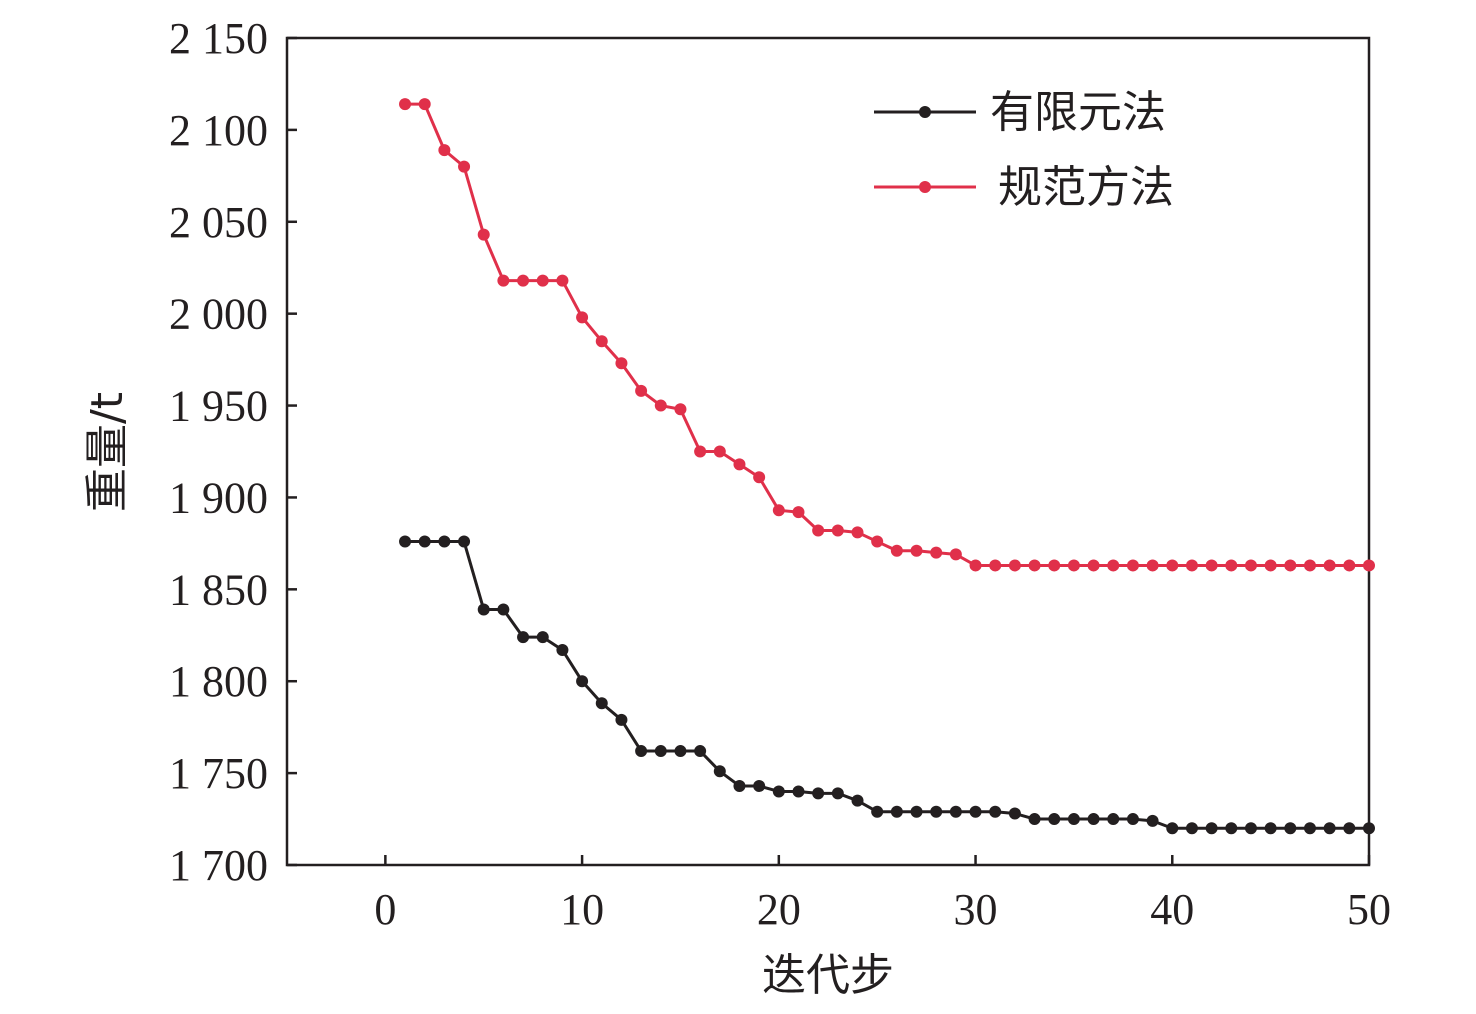 Image resolution: width=1476 pixels, height=1014 pixels. I want to click on legend-item-fem: 有限元法, so click(1020, 112).